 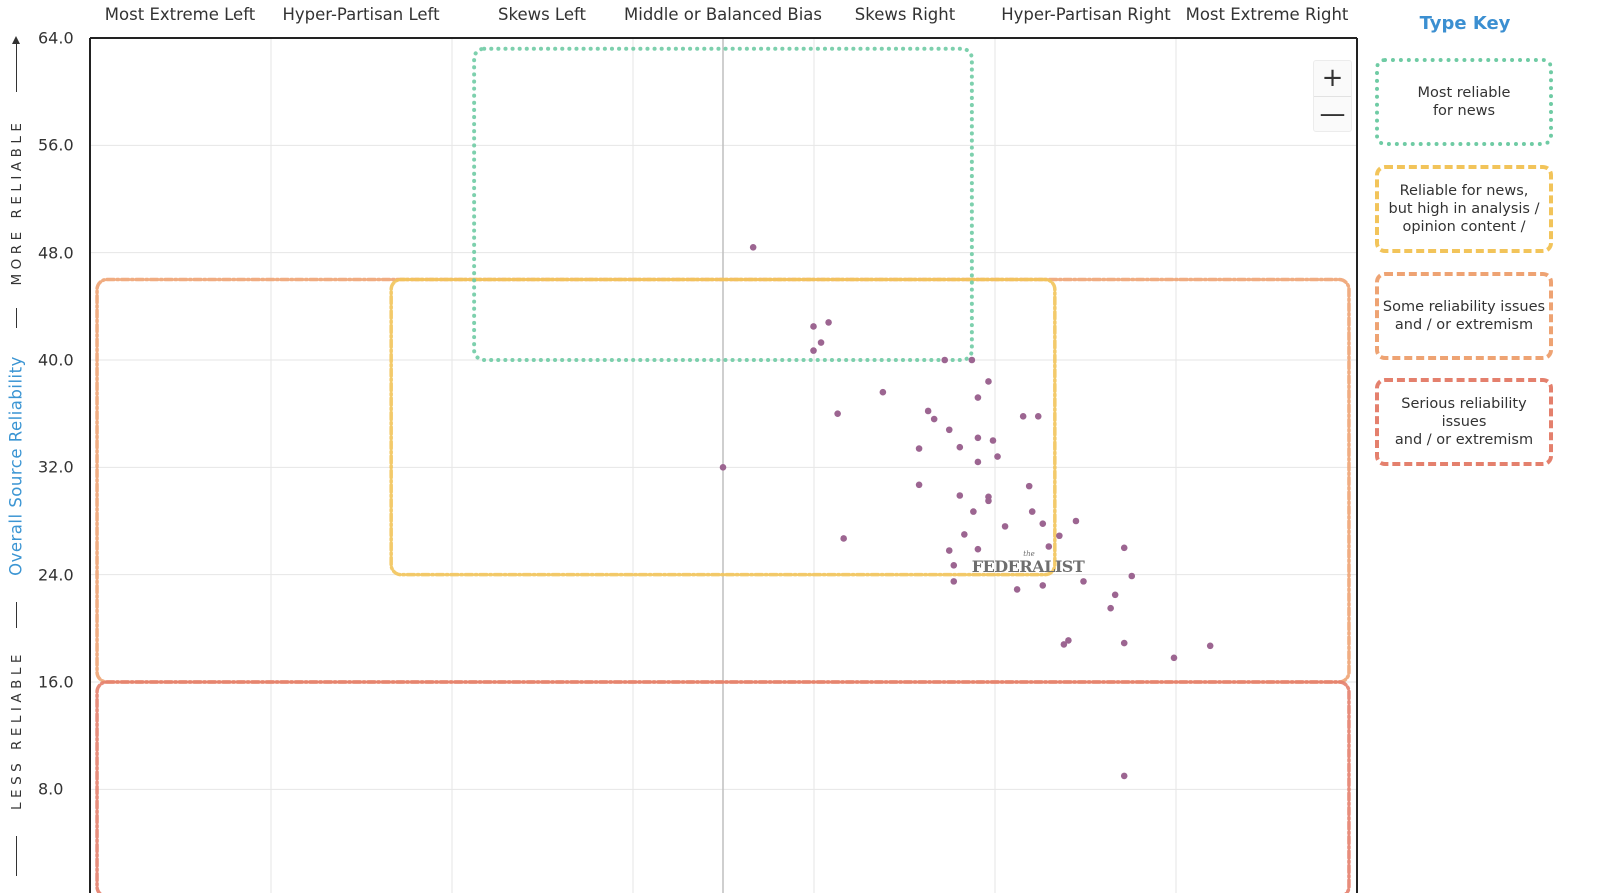 What do you see at coordinates (1267, 14) in the screenshot?
I see `bias-label-most-extreme-right: Most Extreme Right` at bounding box center [1267, 14].